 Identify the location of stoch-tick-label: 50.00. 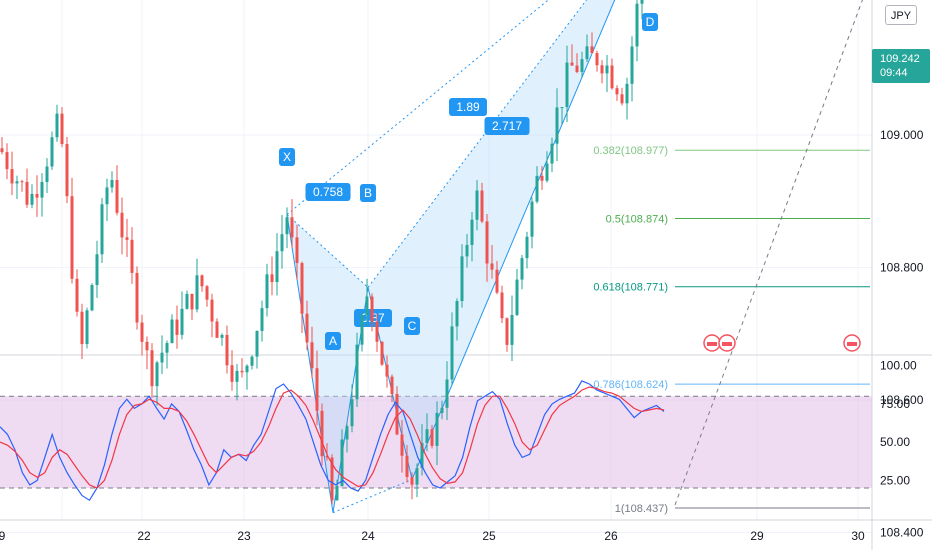
(895, 442).